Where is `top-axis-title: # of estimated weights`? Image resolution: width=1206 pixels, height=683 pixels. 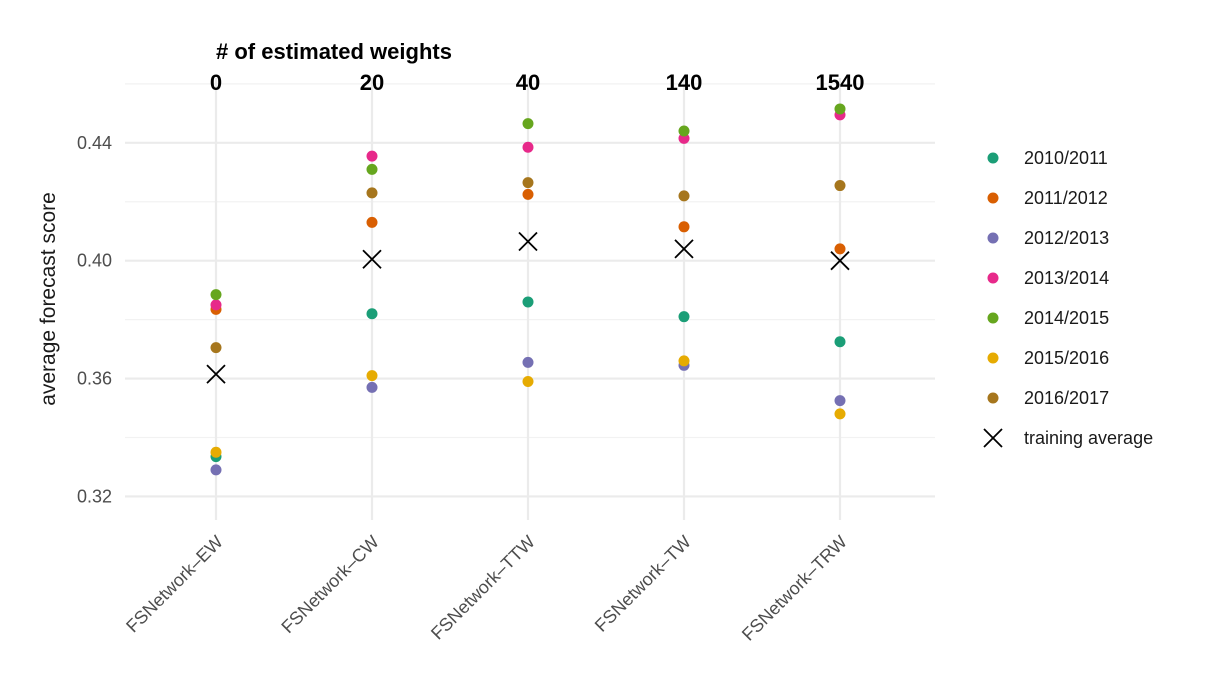
top-axis-title: # of estimated weights is located at coordinates (334, 51).